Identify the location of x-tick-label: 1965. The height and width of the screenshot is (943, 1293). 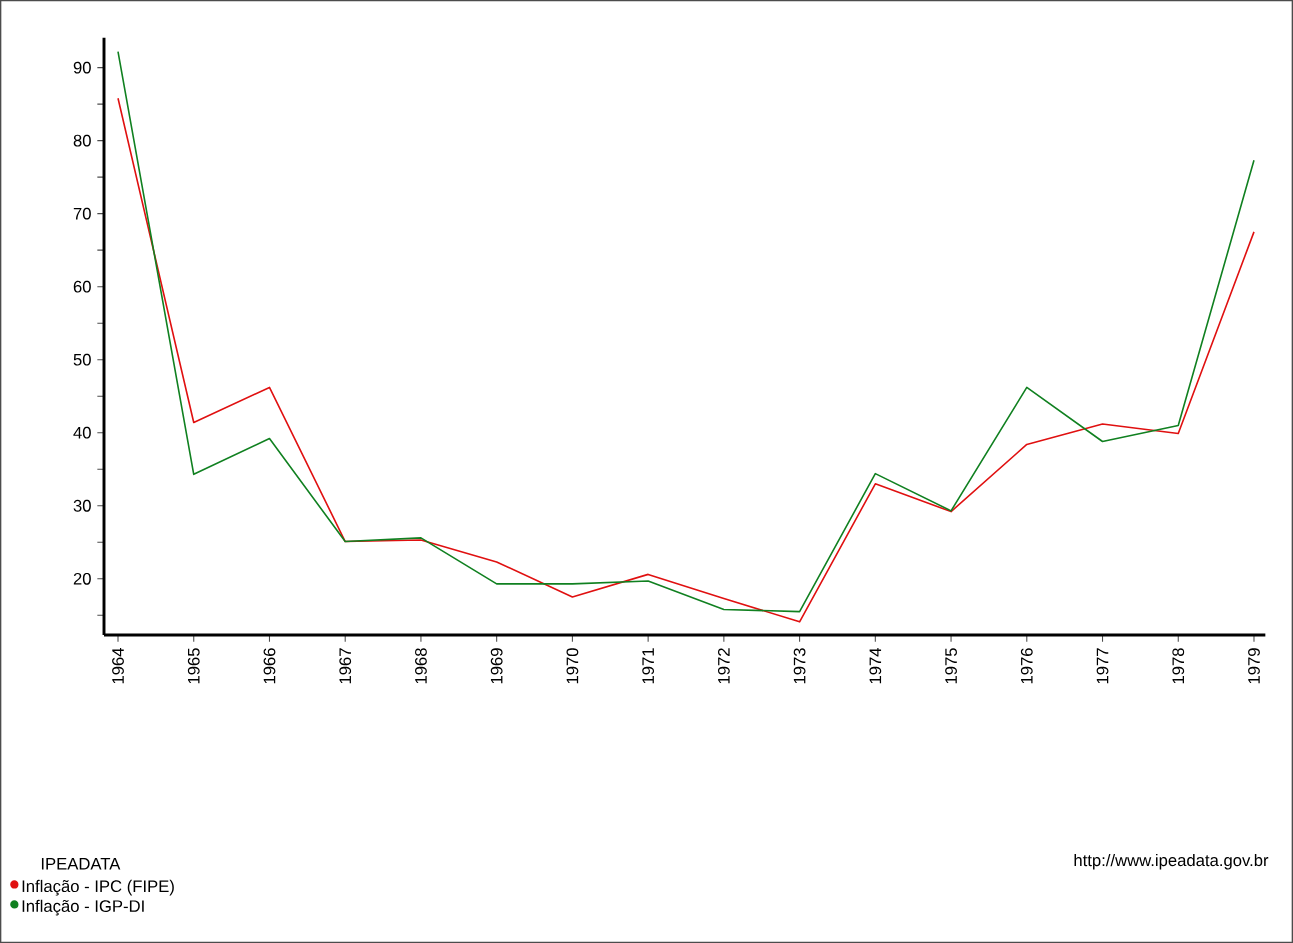
(193, 666).